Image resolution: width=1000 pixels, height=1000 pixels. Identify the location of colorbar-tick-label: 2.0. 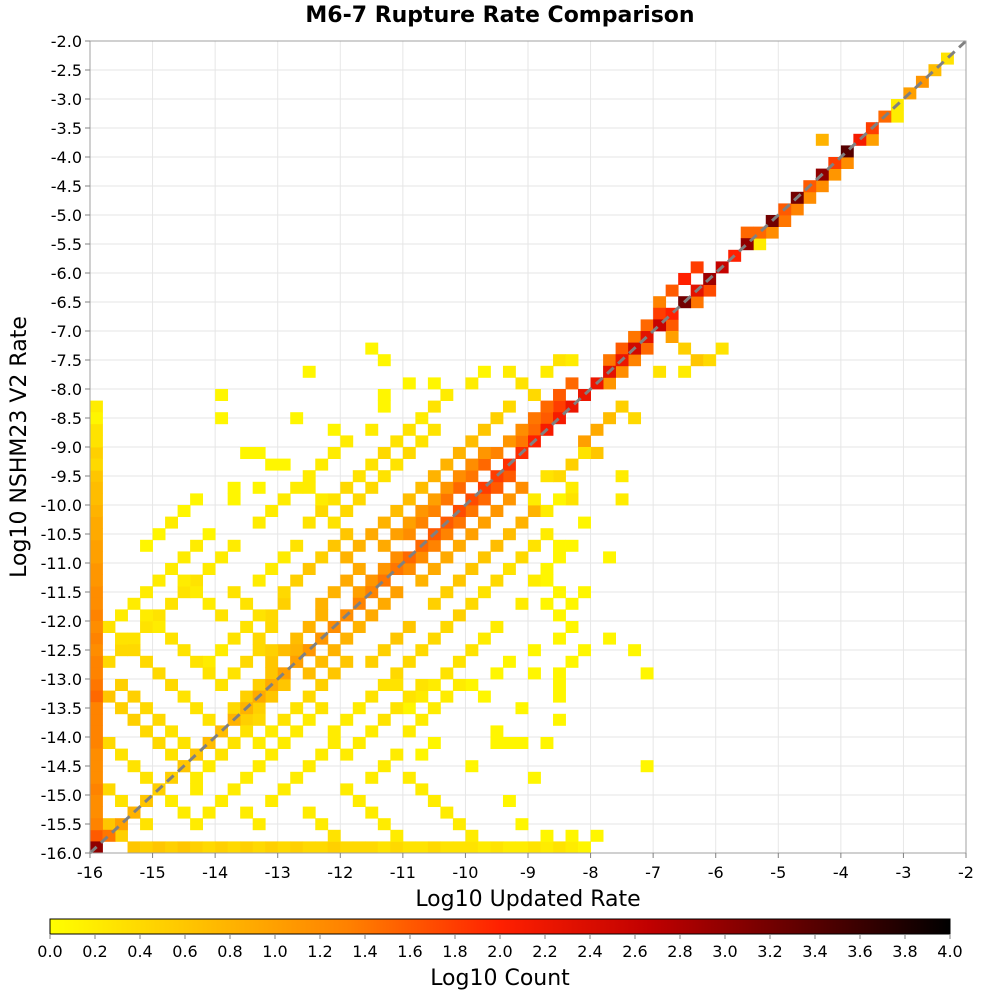
(499, 951).